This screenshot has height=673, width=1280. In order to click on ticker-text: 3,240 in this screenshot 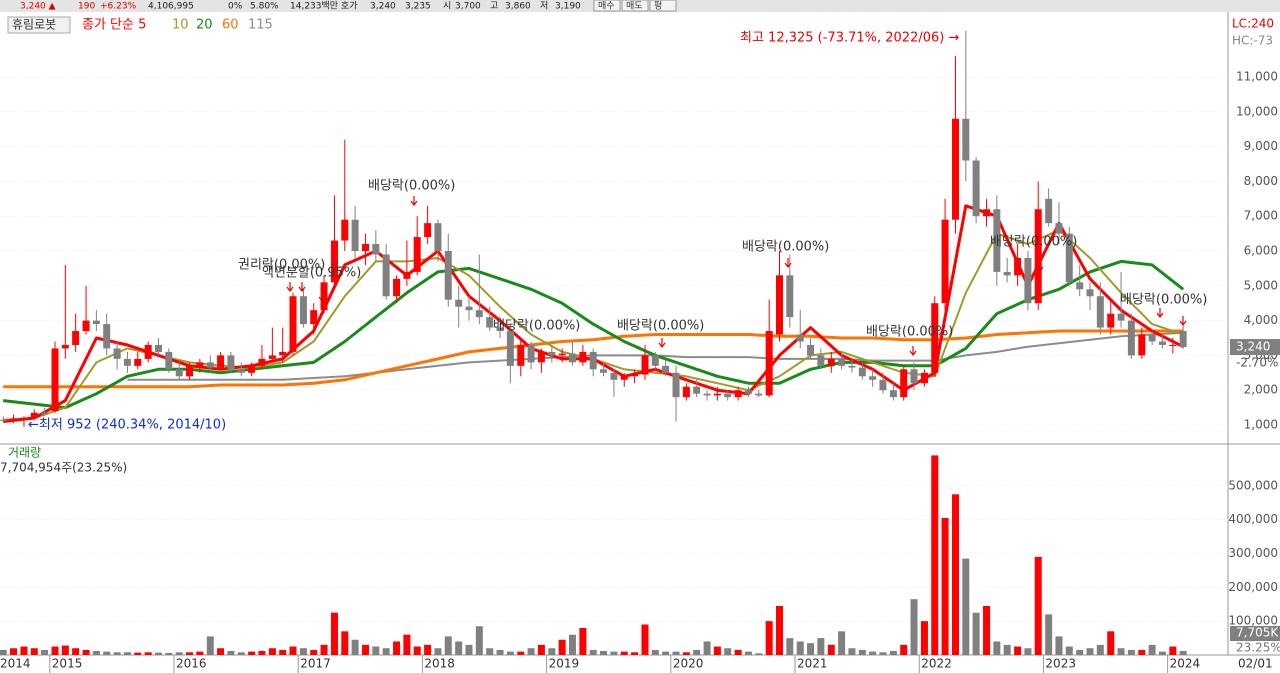, I will do `click(383, 7)`.